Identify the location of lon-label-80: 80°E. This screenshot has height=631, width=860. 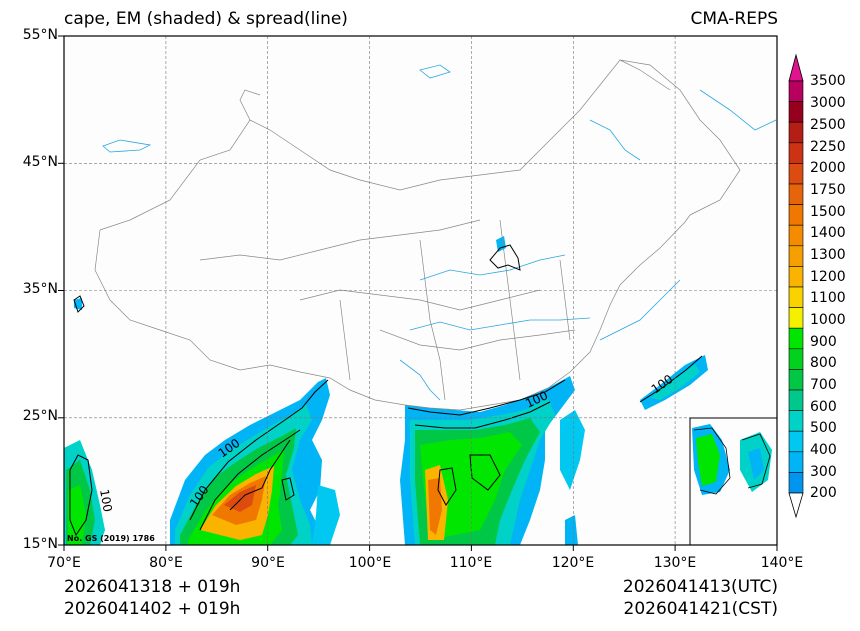
(166, 563).